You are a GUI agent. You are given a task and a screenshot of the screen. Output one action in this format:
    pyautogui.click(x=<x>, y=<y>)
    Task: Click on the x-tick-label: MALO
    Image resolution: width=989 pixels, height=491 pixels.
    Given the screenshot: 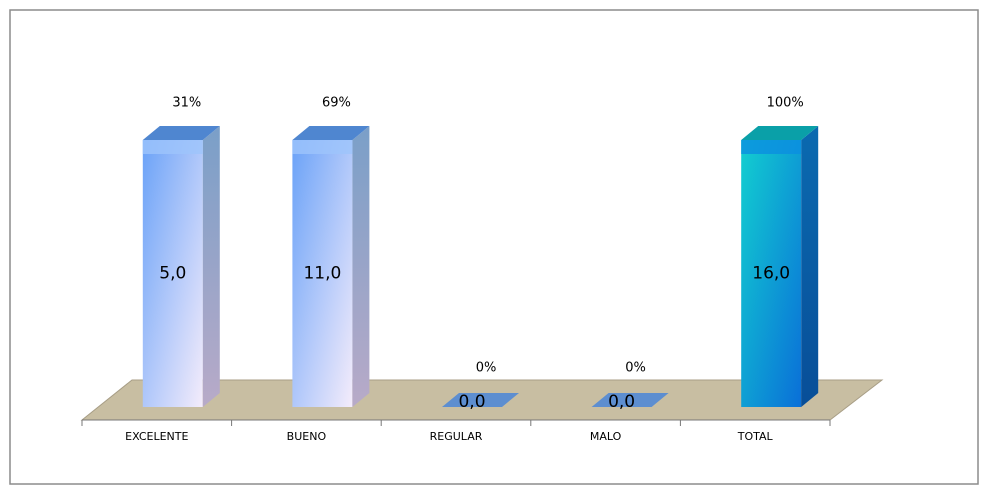 What is the action you would take?
    pyautogui.click(x=606, y=436)
    